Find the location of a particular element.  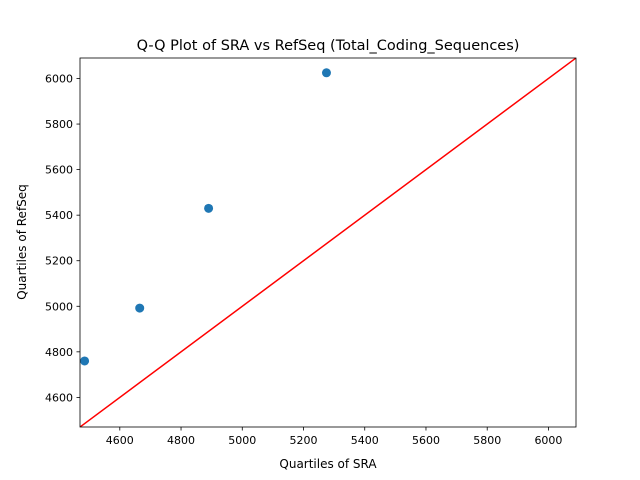

y-tick-label: 5400 is located at coordinates (59, 215).